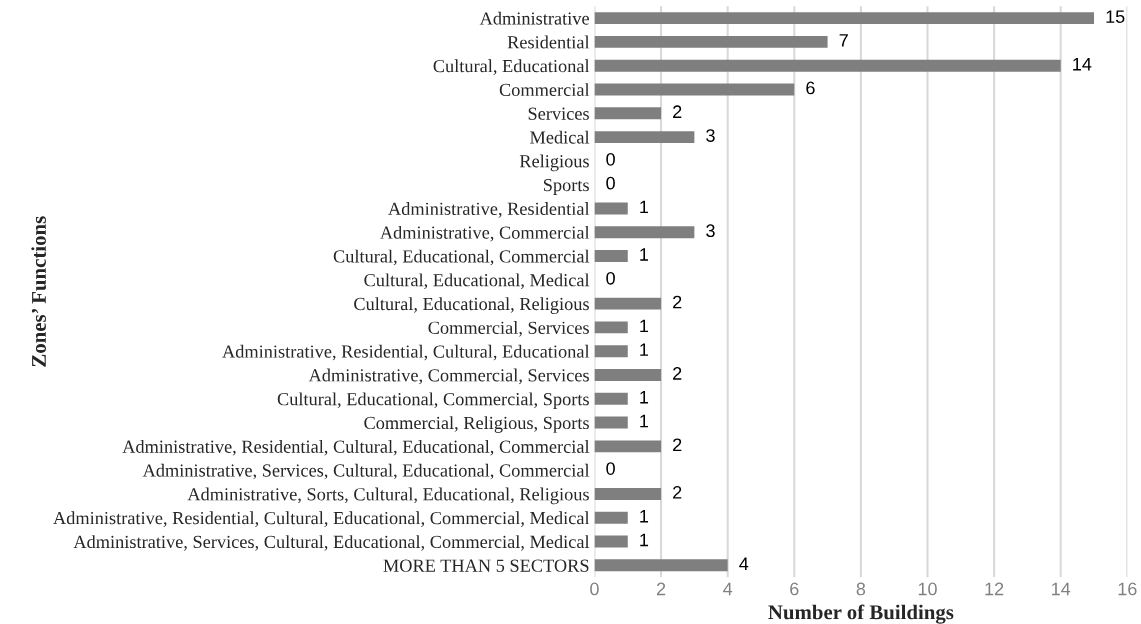  Describe the element at coordinates (566, 186) in the screenshot. I see `y-tick-label: Sports` at that location.